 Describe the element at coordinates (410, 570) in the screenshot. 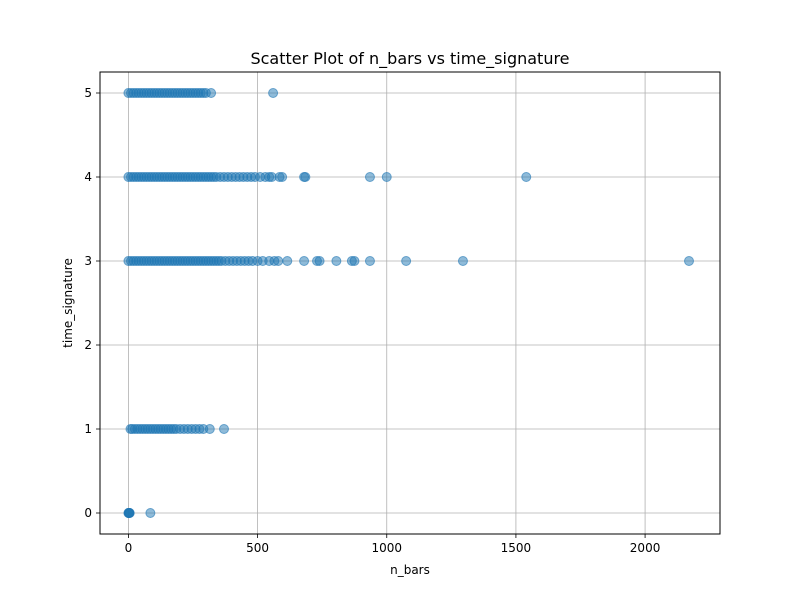

I see `x-axis-label: n_bars` at that location.